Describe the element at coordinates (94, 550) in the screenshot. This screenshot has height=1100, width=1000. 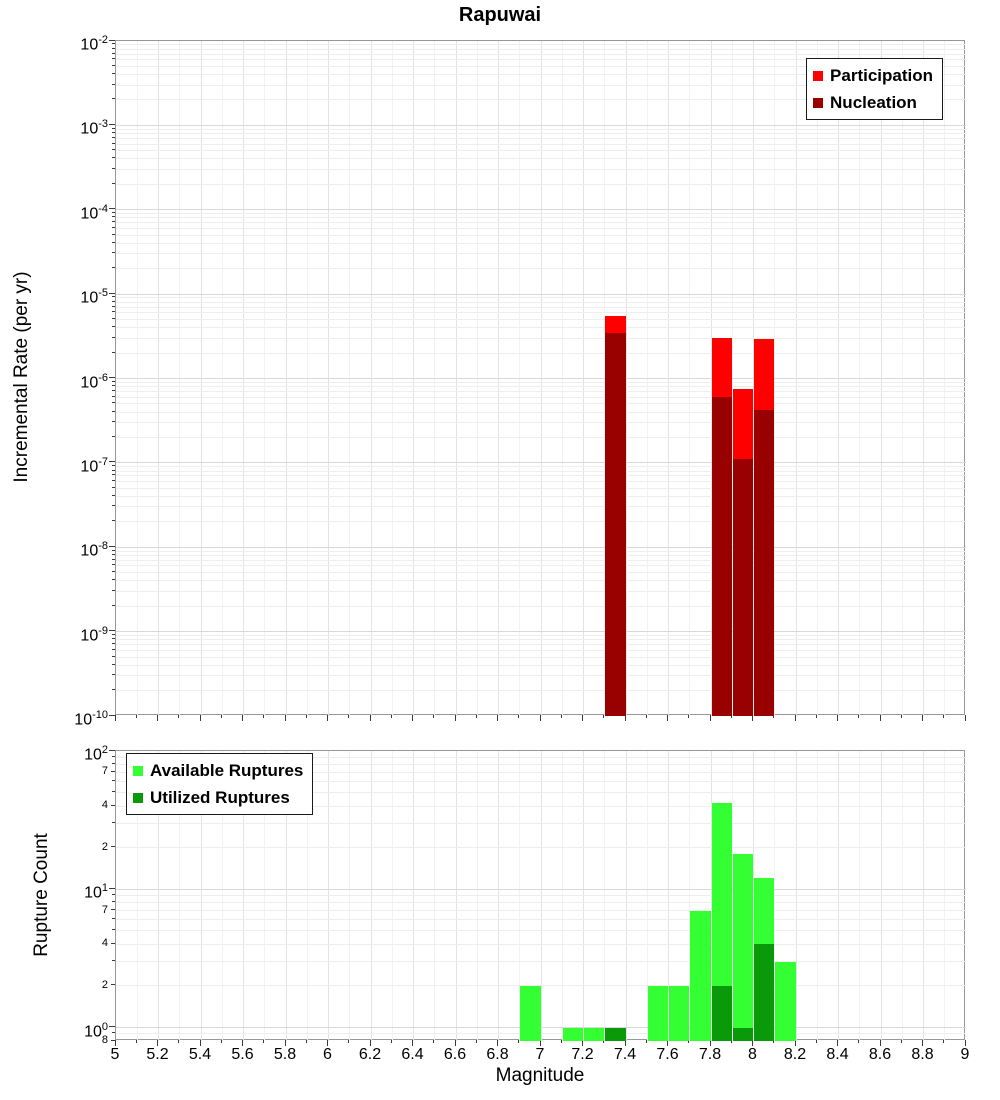
I see `y-tick-label: 10⁻⁸` at that location.